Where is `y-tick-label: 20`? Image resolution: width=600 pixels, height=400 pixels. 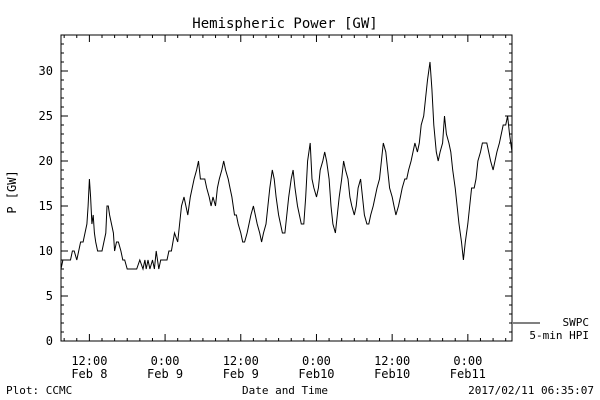 y-tick-label: 20 is located at coordinates (46, 161).